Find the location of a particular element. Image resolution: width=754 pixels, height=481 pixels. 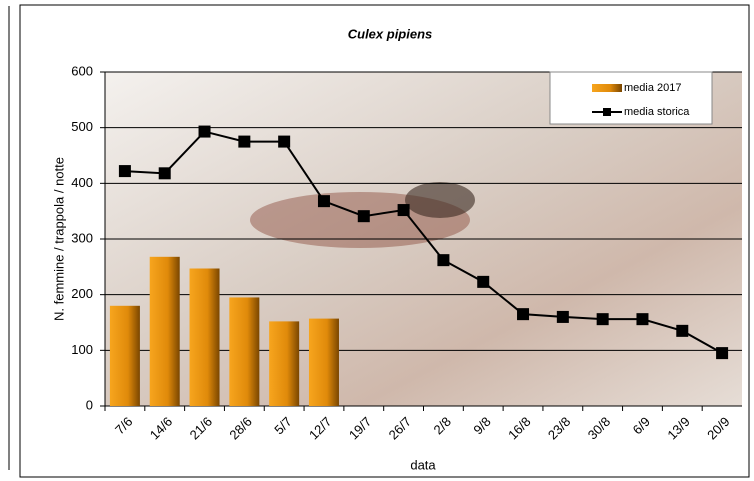

chart-title: Culex pipiens is located at coordinates (390, 33).